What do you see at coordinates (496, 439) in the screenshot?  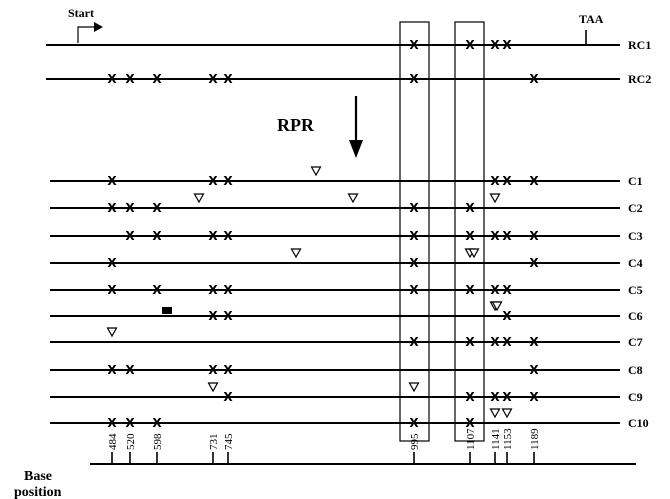 I see `axis-tick-label: 1141` at bounding box center [496, 439].